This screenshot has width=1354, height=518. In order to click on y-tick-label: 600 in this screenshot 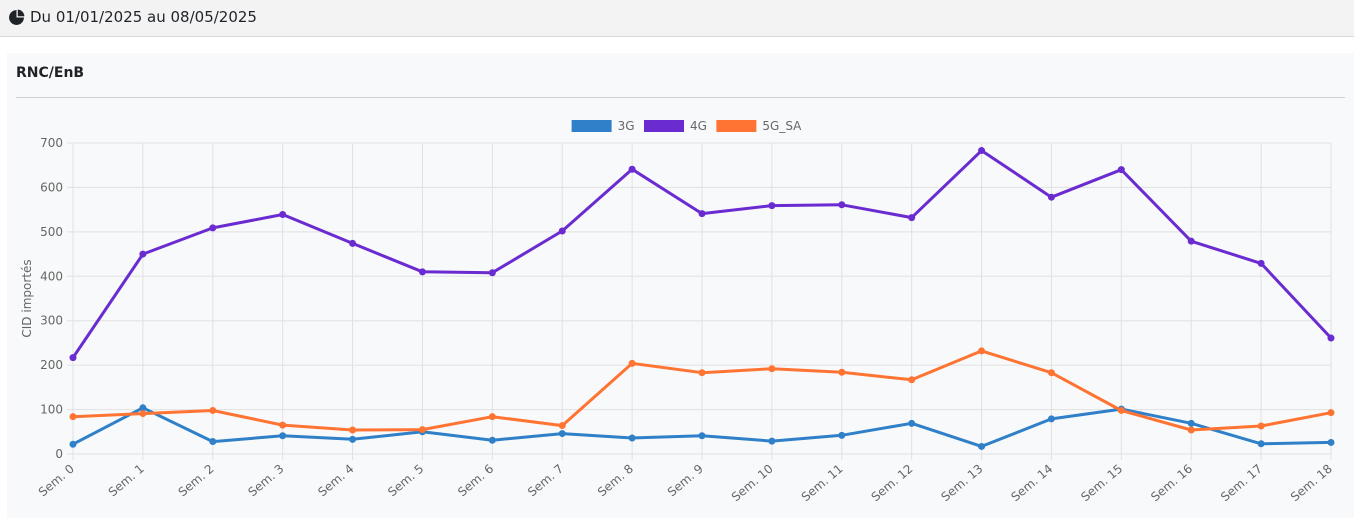, I will do `click(51, 187)`.